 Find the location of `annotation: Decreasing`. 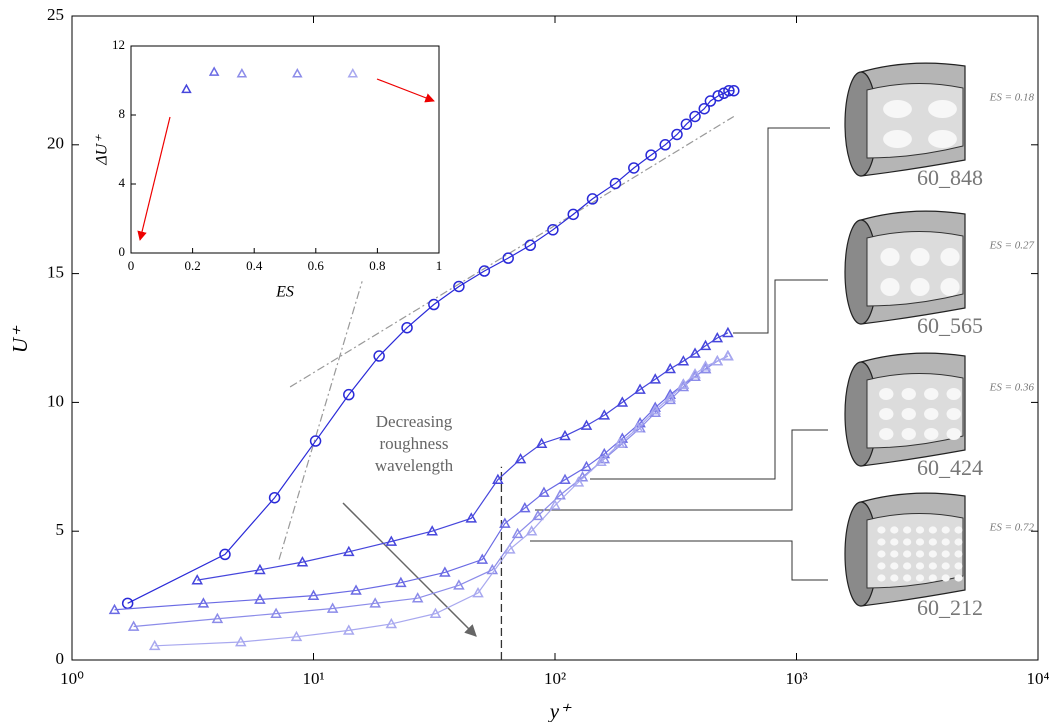

annotation: Decreasing is located at coordinates (414, 421).